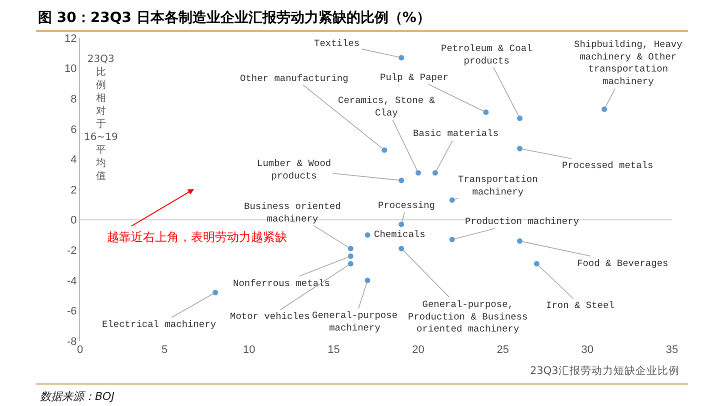 The image size is (717, 406). Describe the element at coordinates (73, 99) in the screenshot. I see `y-tick-label: 8` at that location.